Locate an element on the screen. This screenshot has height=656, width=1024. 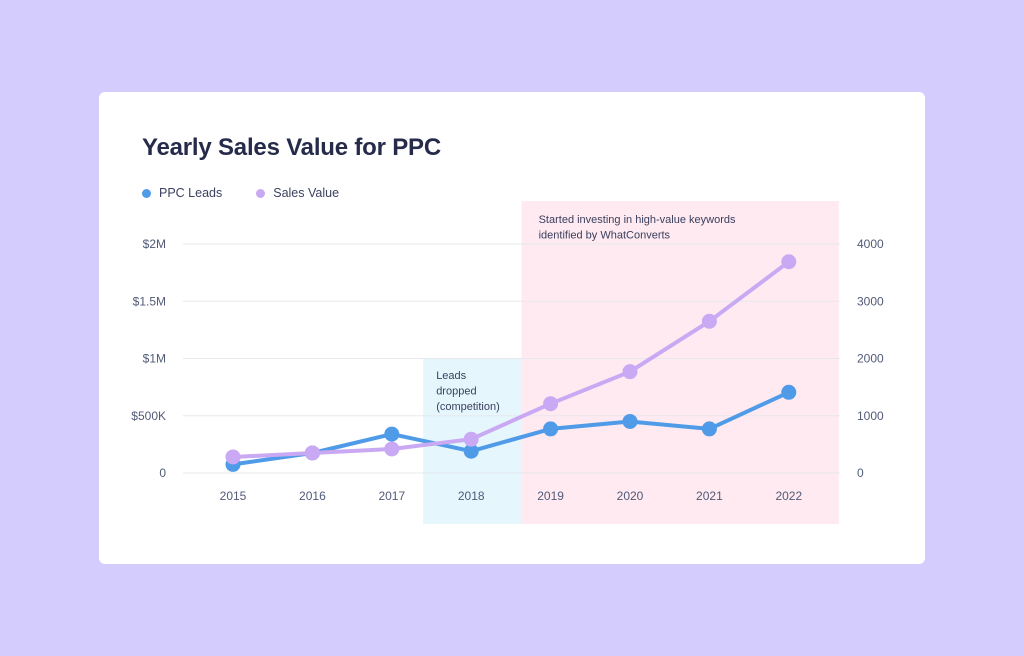
y-right-tick-label: 3000 is located at coordinates (870, 301).